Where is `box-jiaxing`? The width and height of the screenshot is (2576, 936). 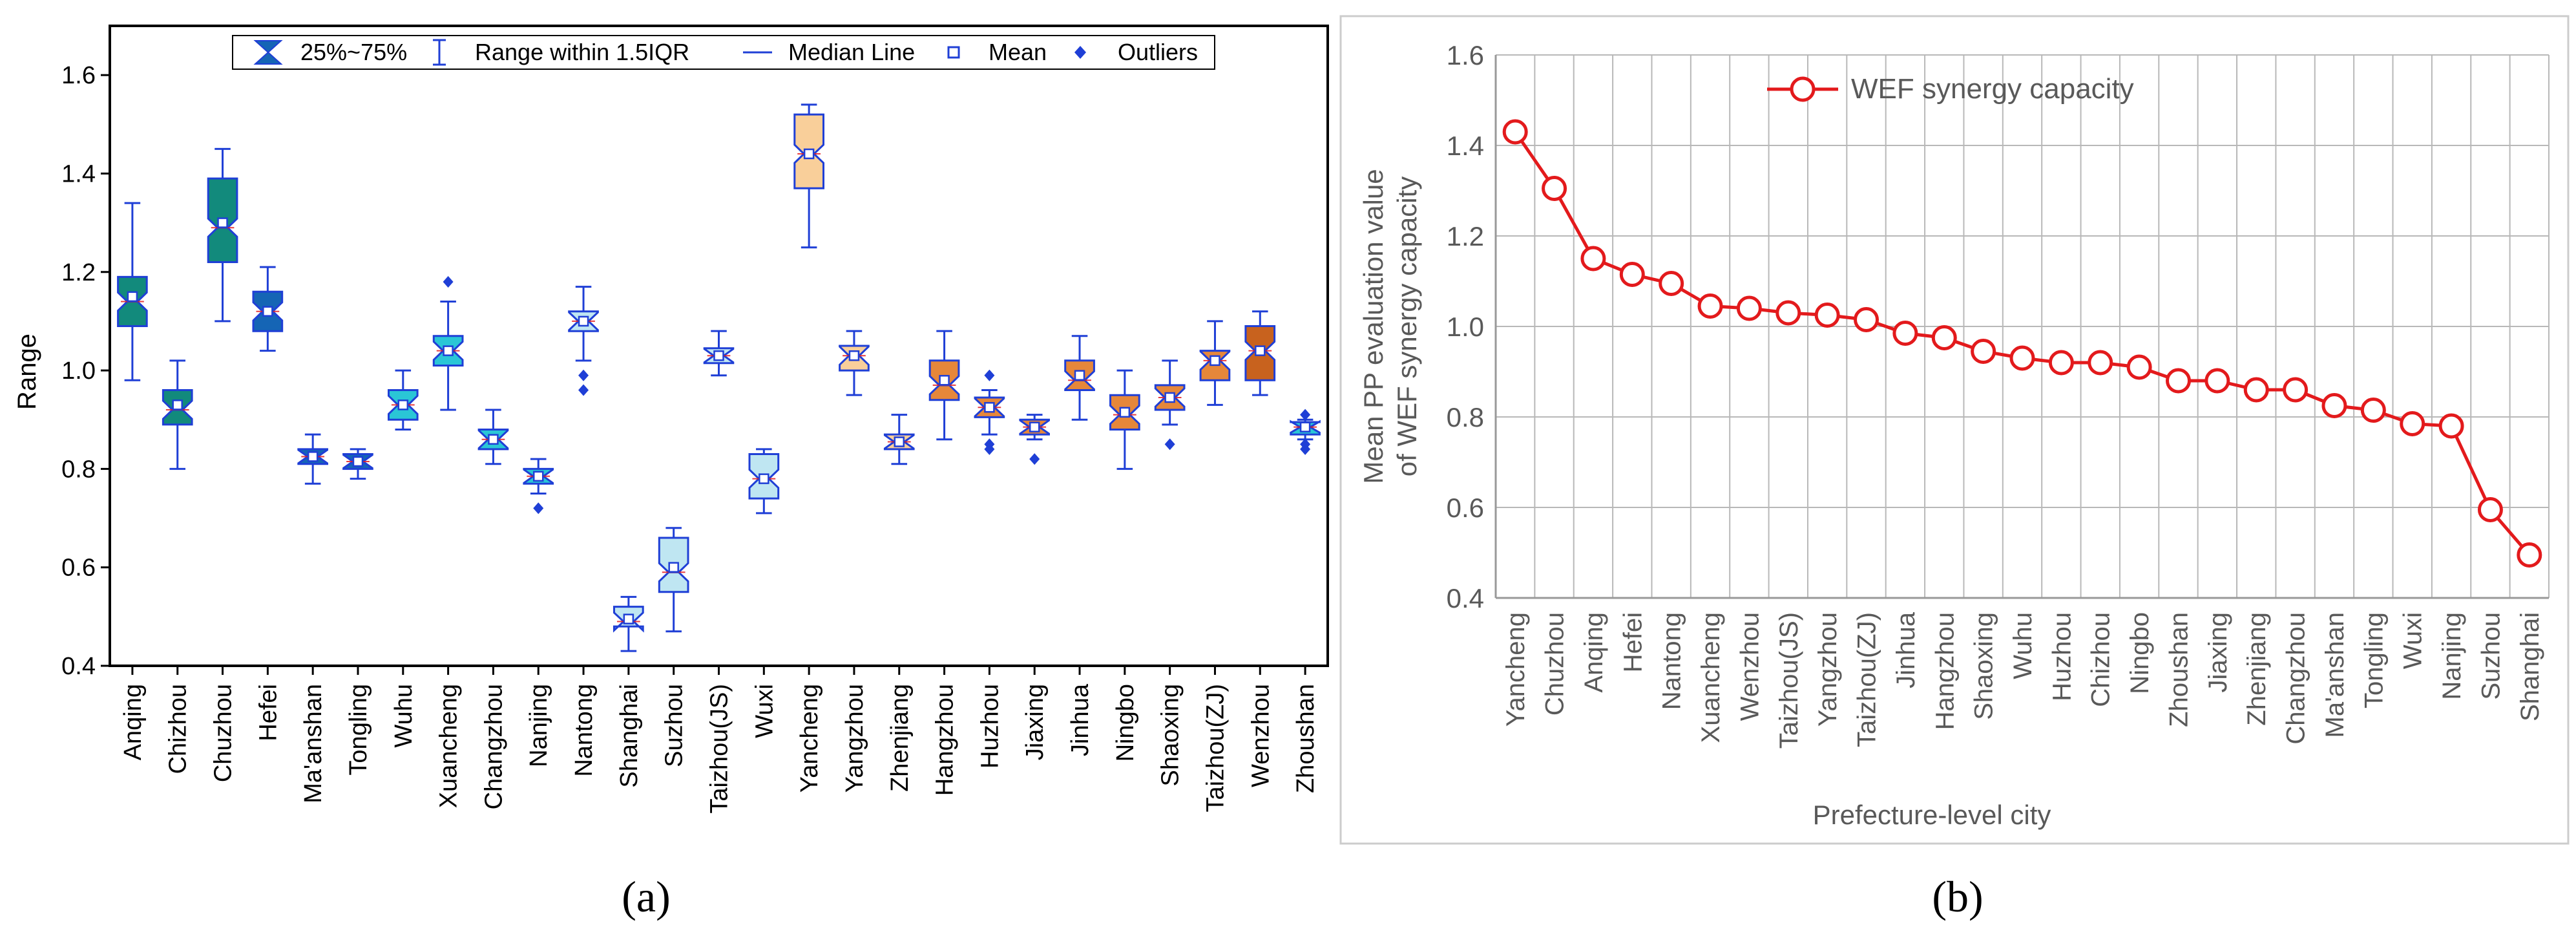 box-jiaxing is located at coordinates (1034, 440).